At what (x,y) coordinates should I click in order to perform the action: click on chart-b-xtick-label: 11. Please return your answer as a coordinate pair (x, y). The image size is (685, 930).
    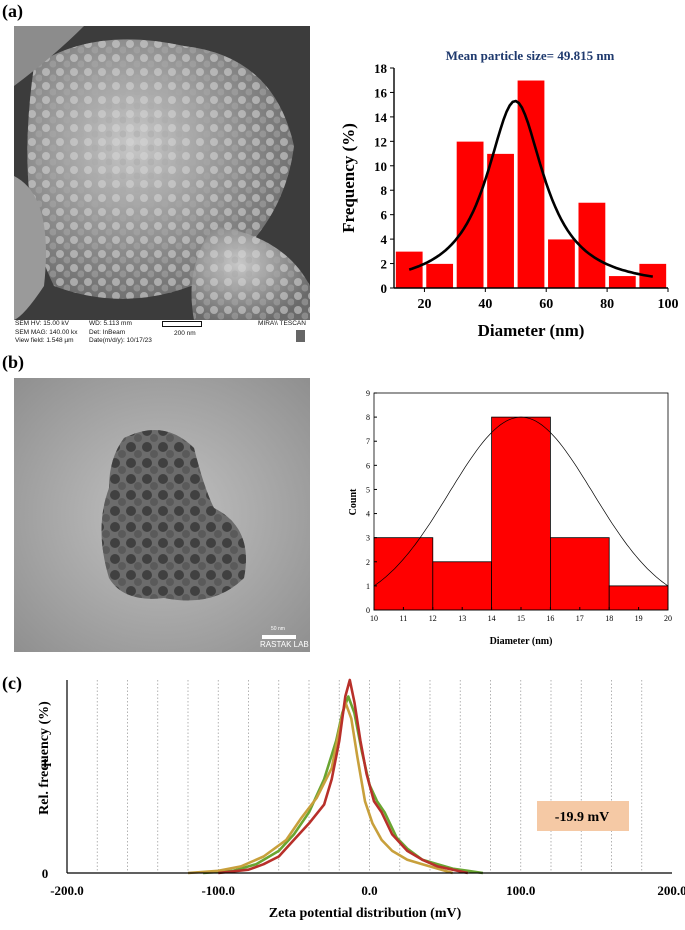
    Looking at the image, I should click on (404, 618).